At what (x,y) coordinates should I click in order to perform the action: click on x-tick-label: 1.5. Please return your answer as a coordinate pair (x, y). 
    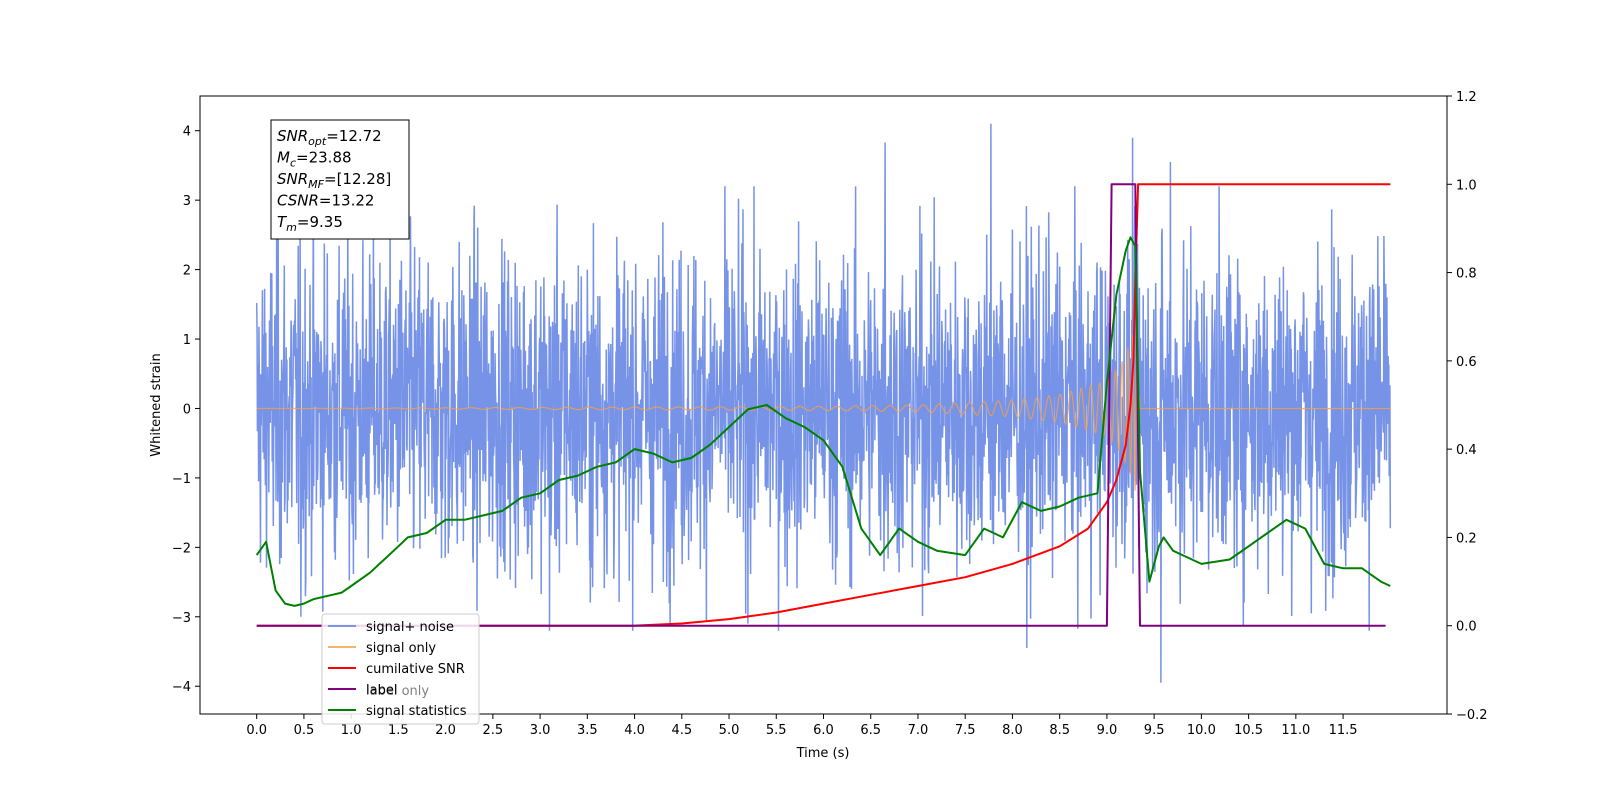
    Looking at the image, I should click on (398, 730).